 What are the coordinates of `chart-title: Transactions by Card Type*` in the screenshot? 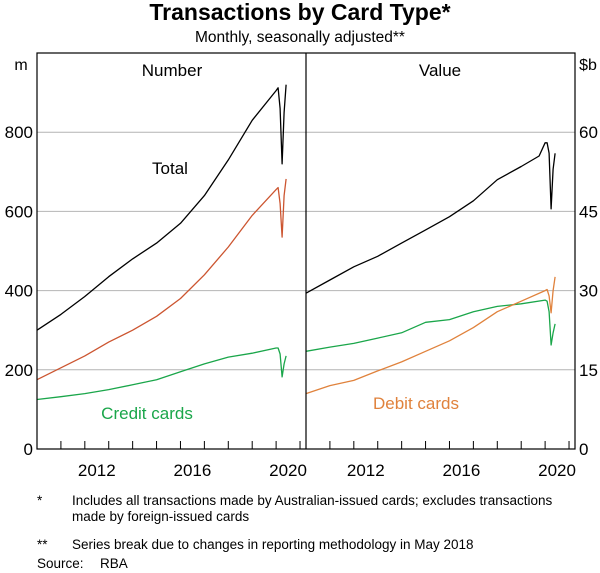 It's located at (299, 12).